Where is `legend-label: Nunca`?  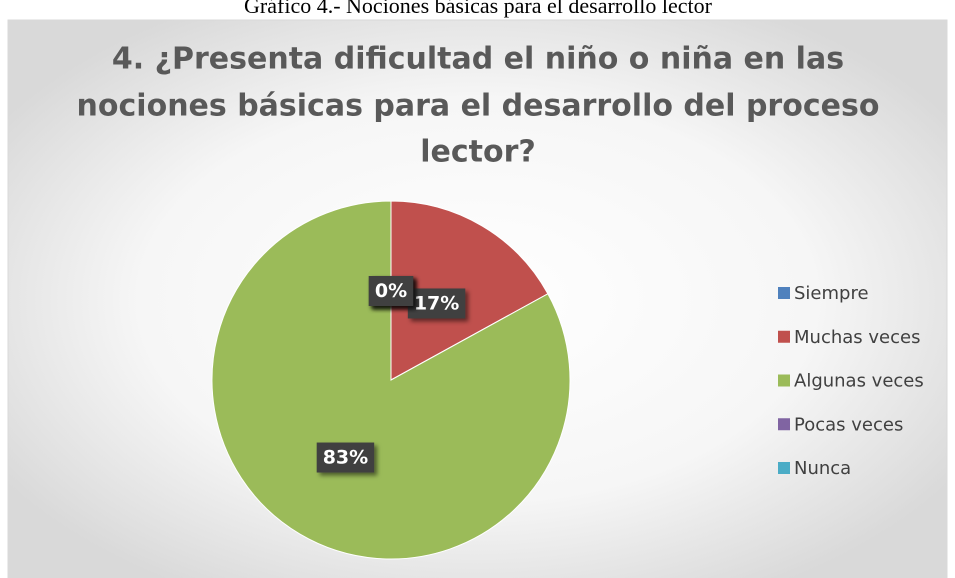
legend-label: Nunca is located at coordinates (822, 468).